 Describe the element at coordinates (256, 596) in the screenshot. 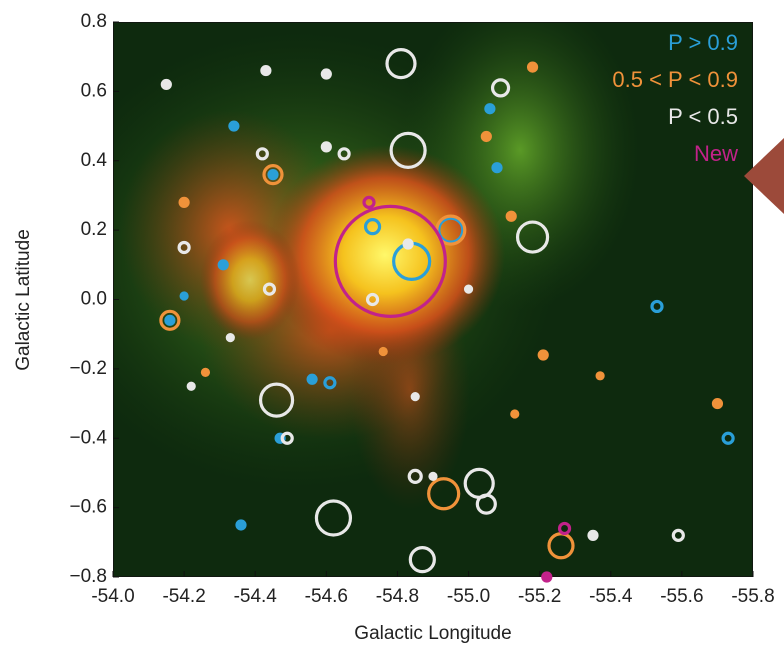

I see `x-tick-label: -54.4` at that location.